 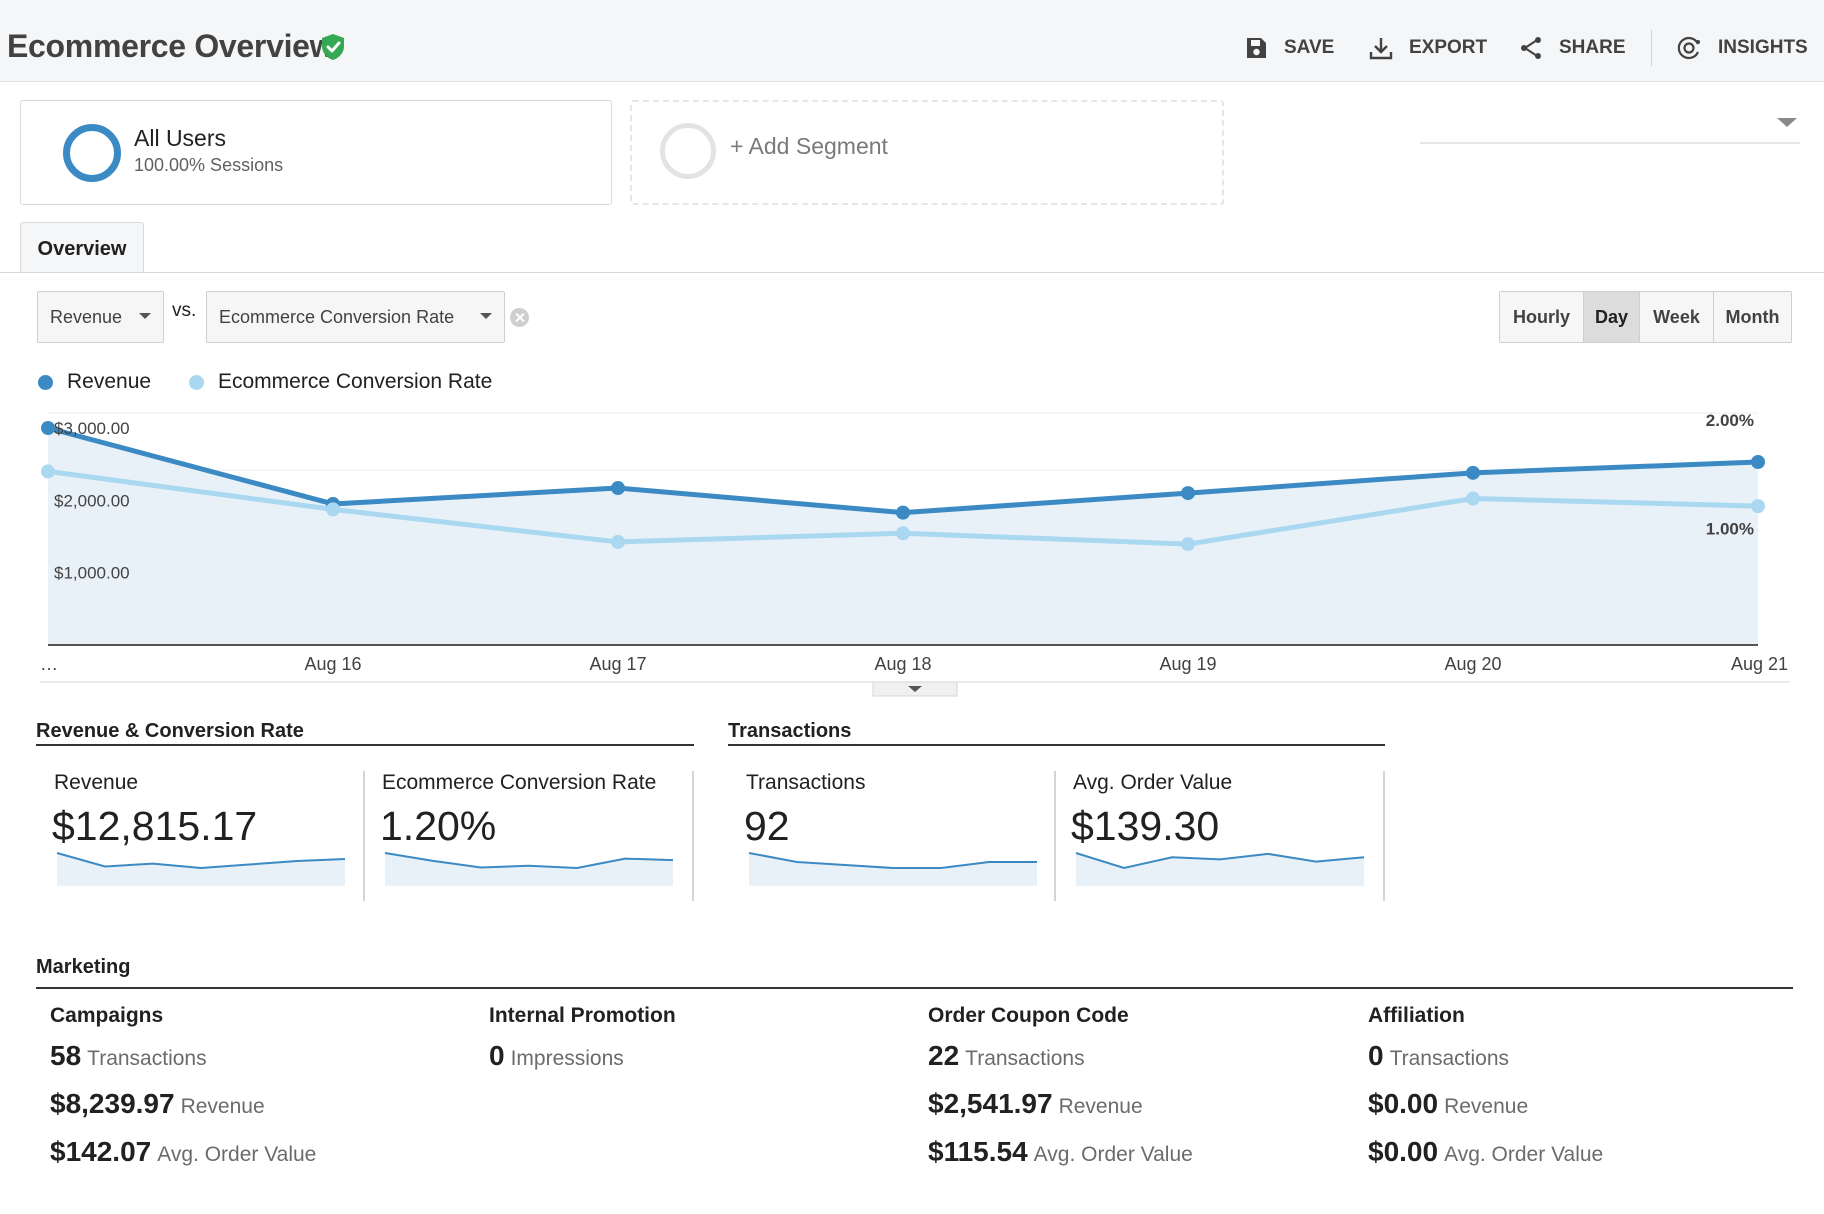 I want to click on marketing-column-title: Affiliation, so click(x=1416, y=1015).